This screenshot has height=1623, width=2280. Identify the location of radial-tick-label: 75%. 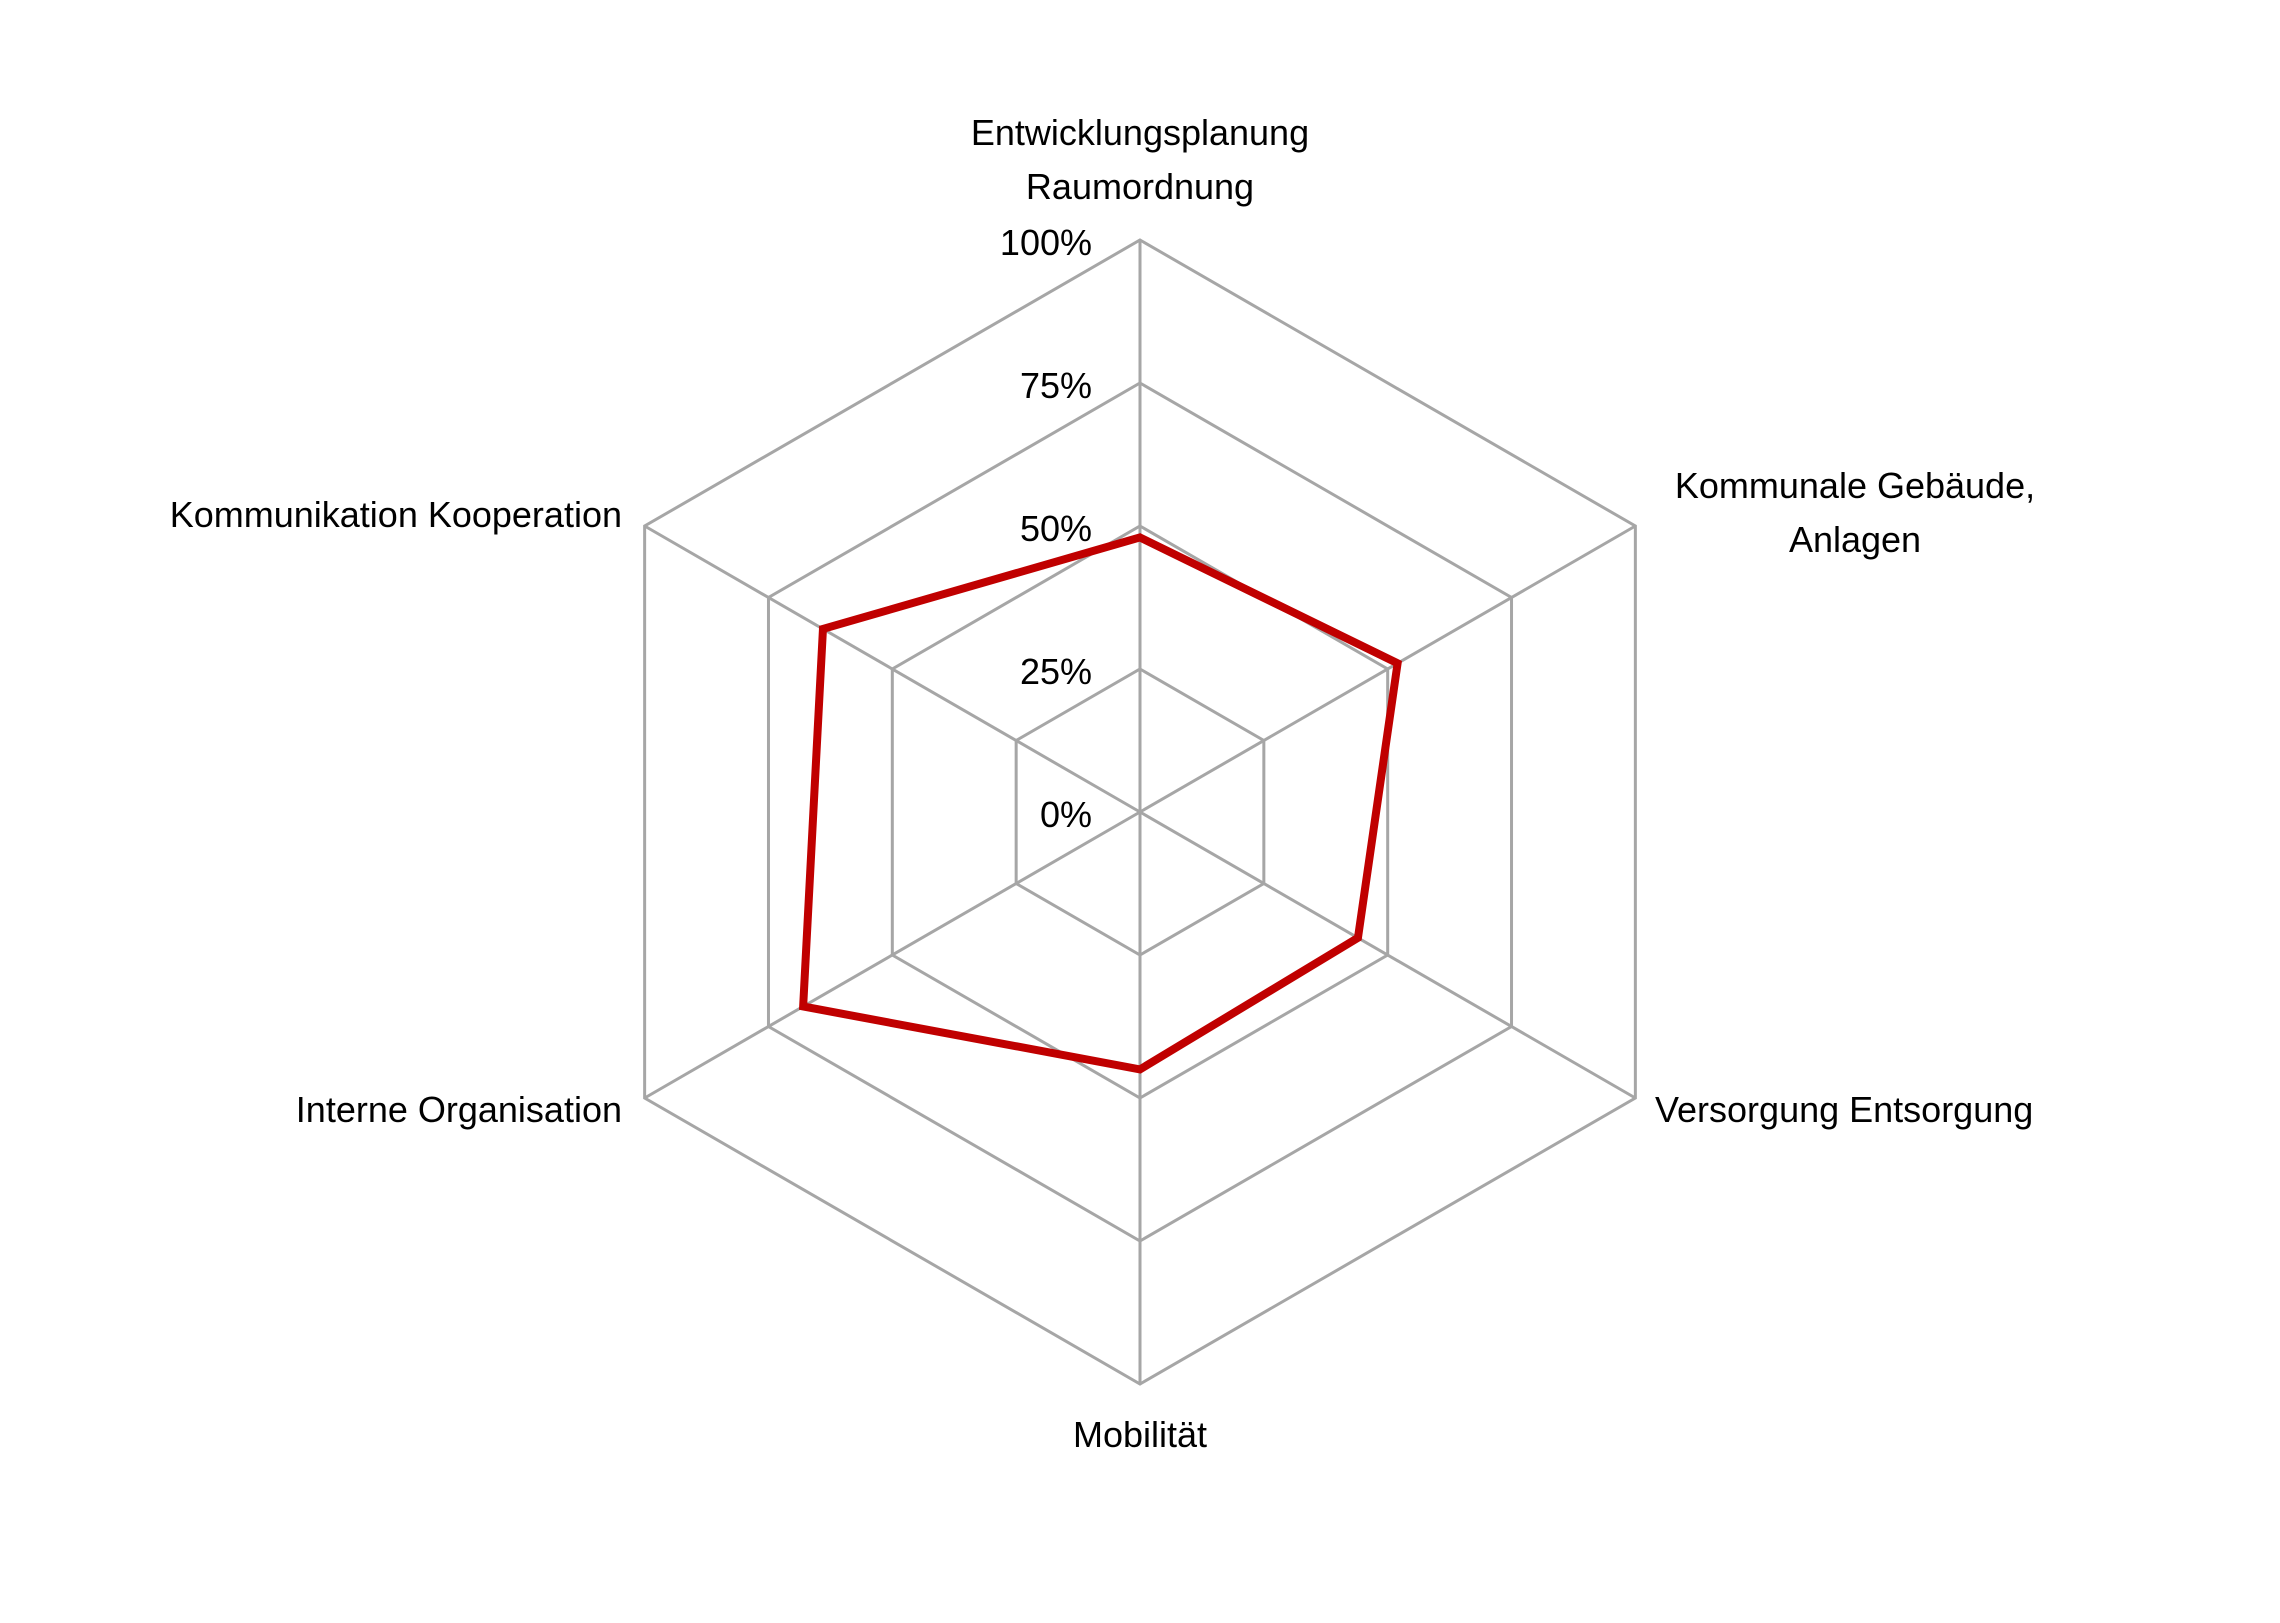
(1056, 385).